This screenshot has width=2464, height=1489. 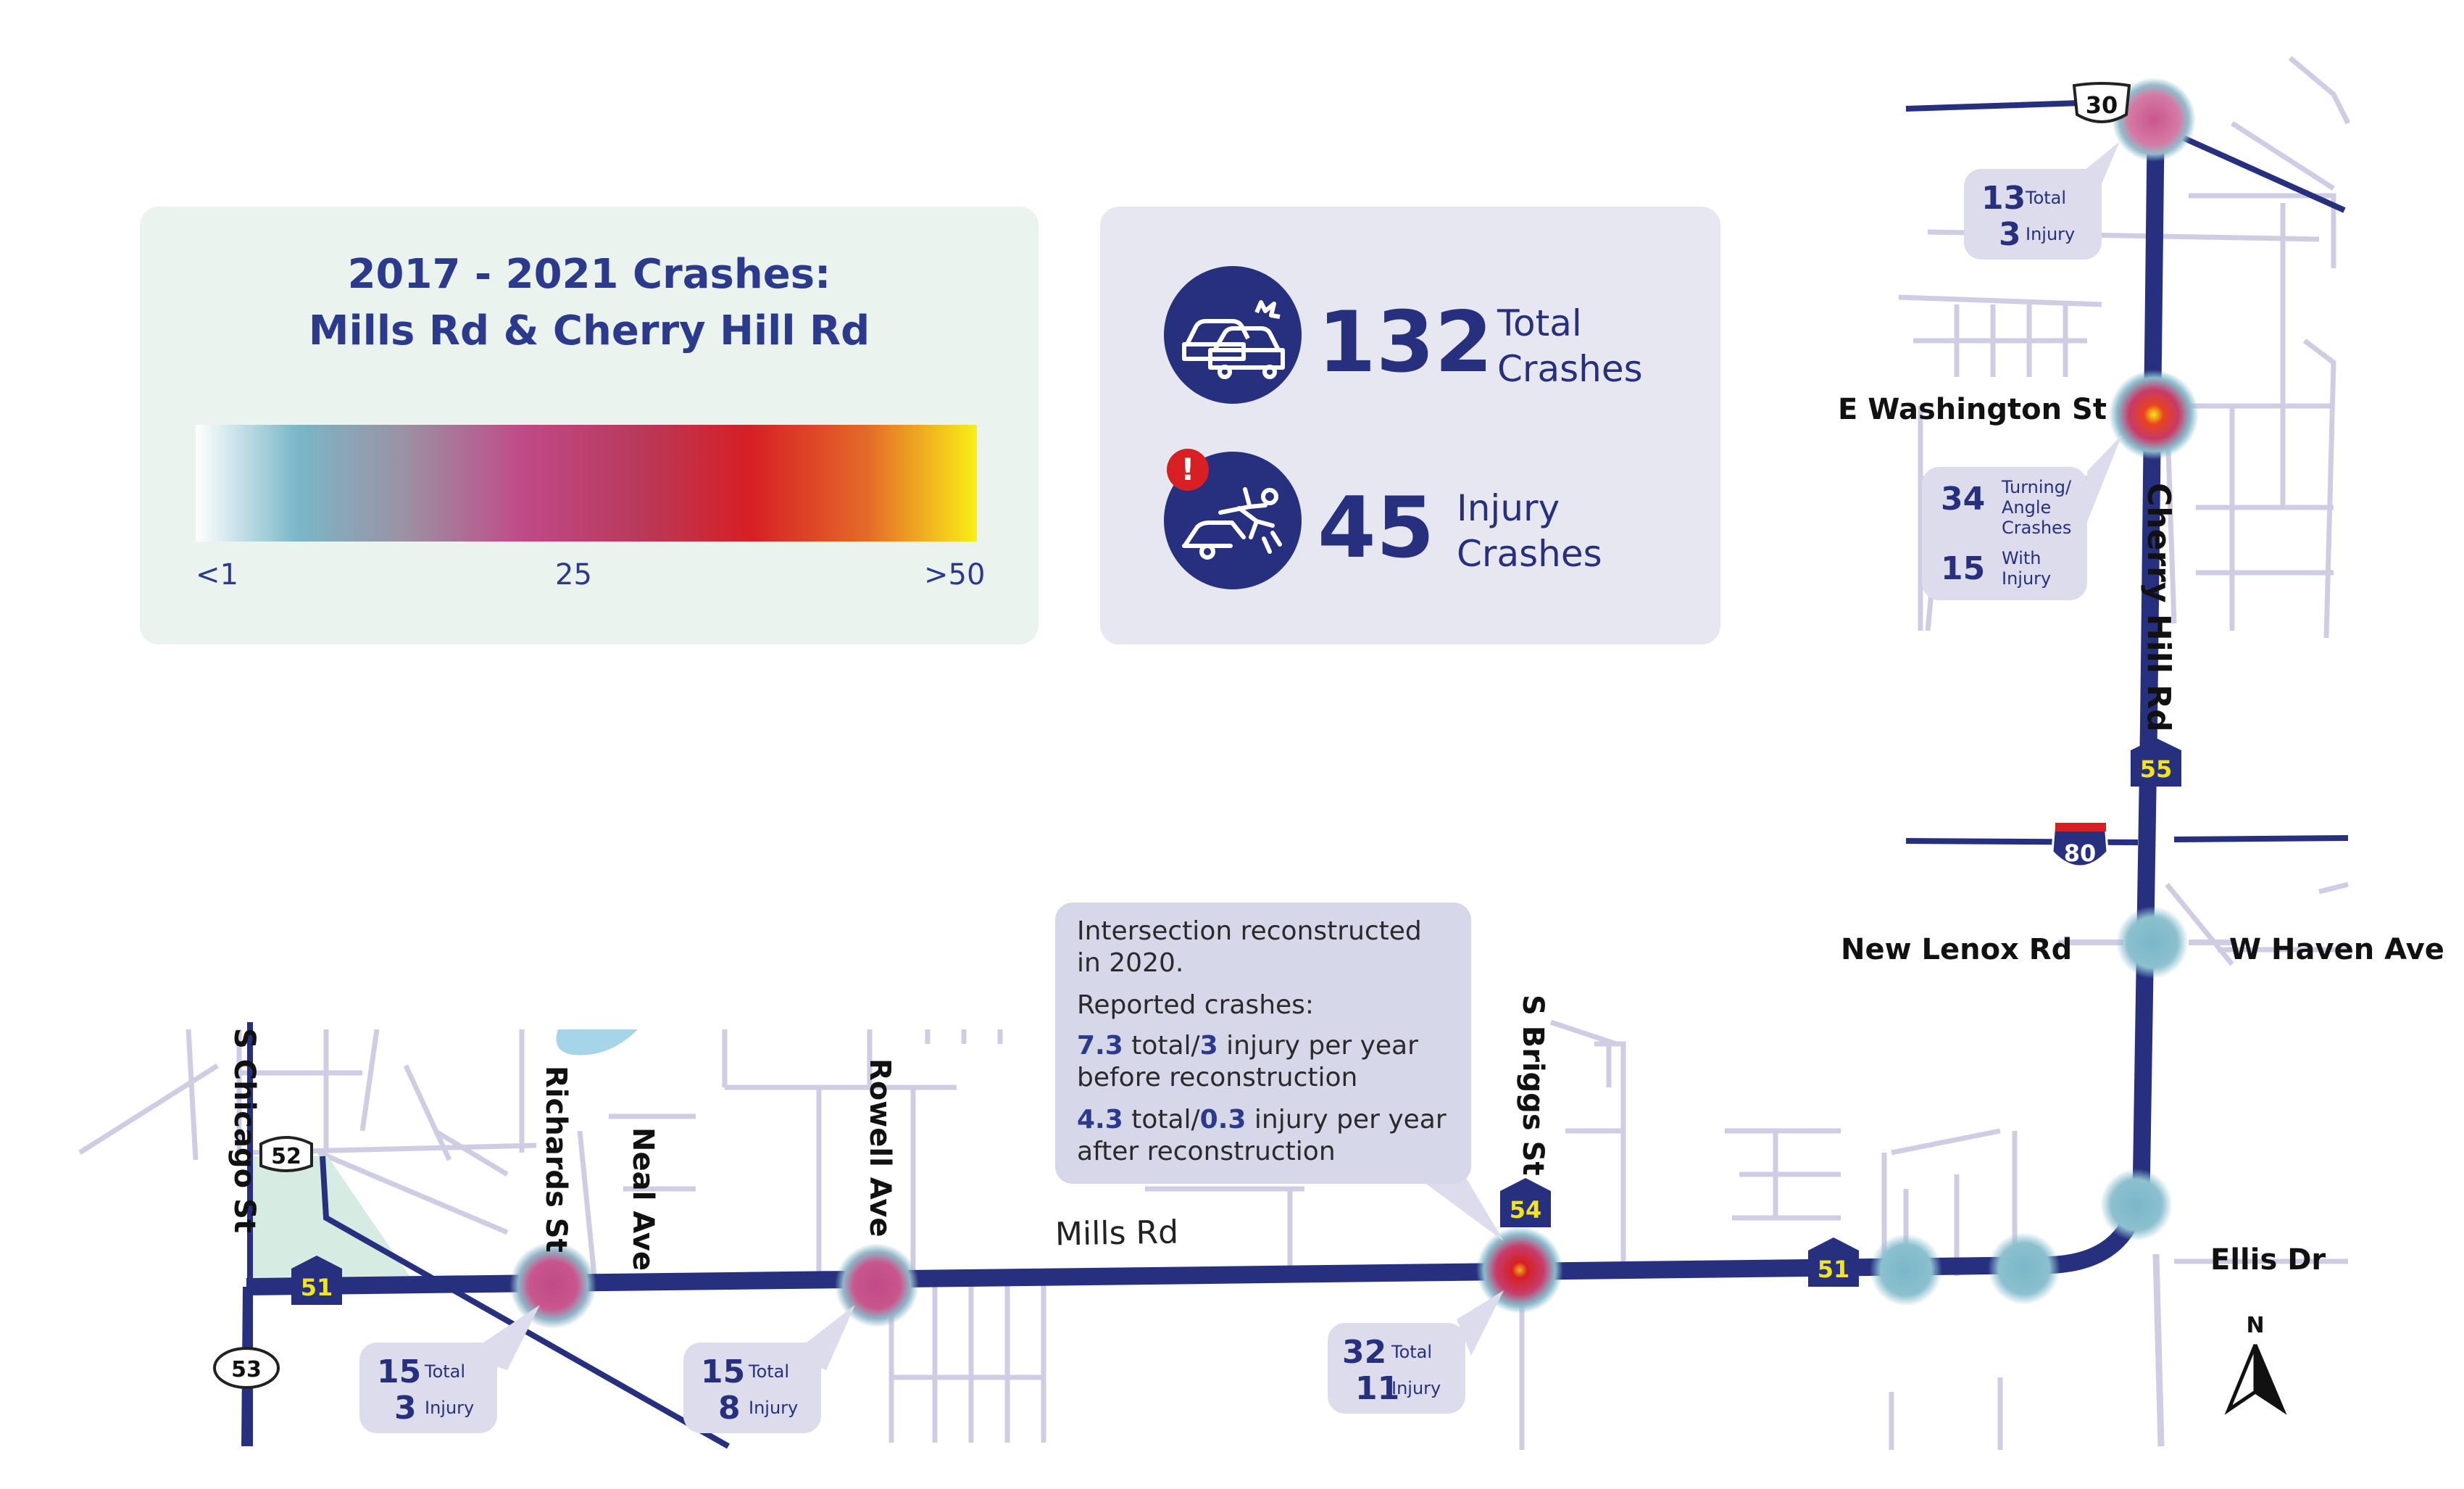 I want to click on injury-crashes-label-1: Injury, so click(x=1508, y=508).